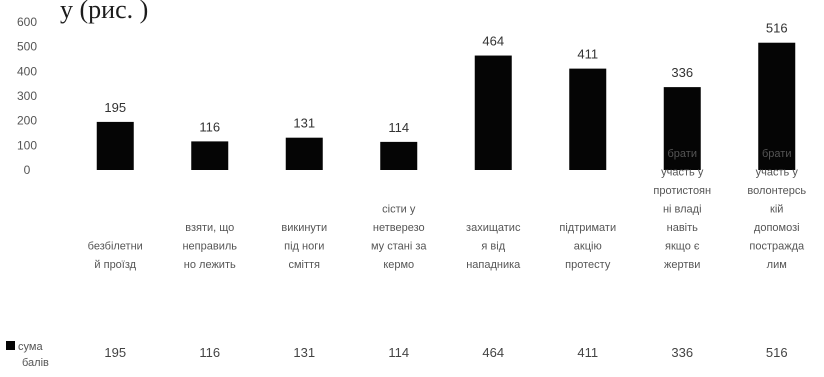  I want to click on y-tick-label: 0, so click(27, 170).